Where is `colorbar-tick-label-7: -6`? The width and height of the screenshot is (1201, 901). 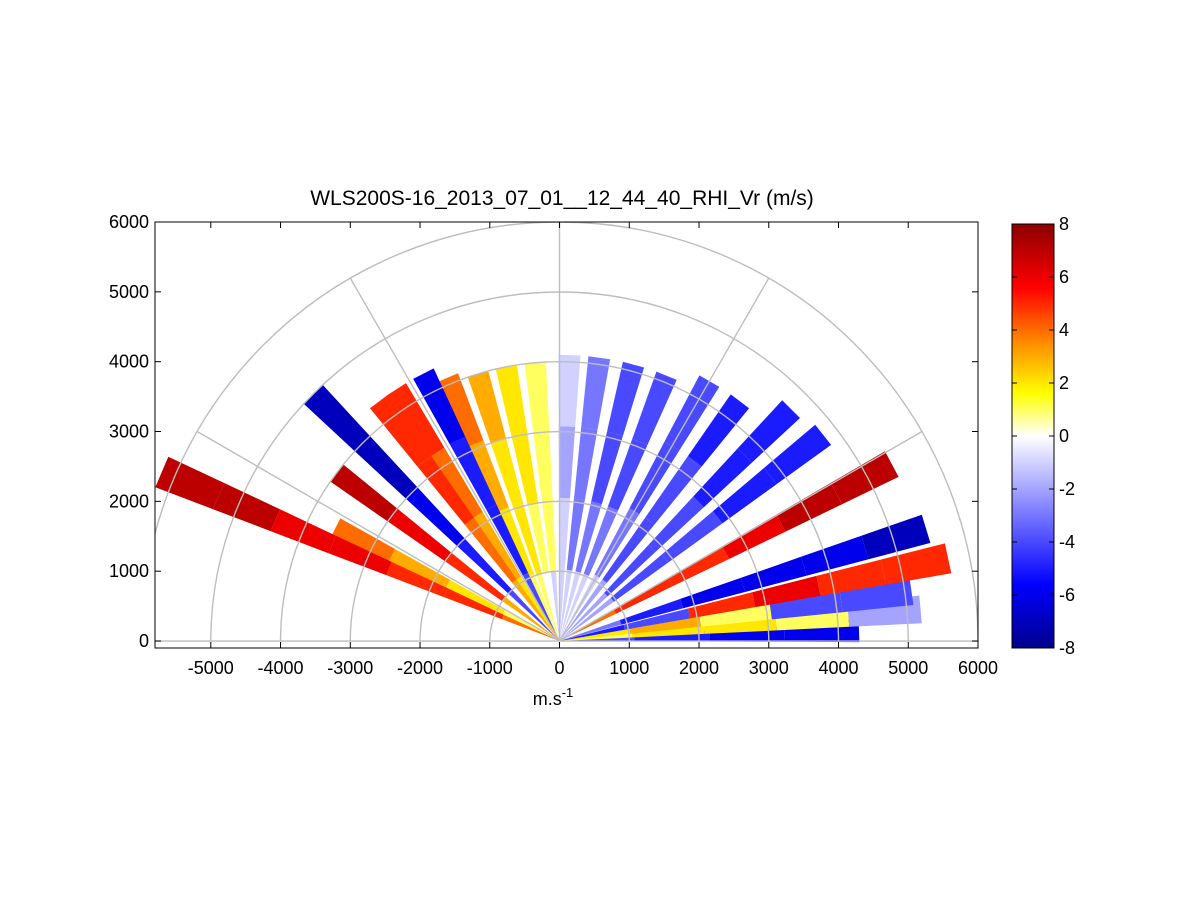
colorbar-tick-label-7: -6 is located at coordinates (1067, 595).